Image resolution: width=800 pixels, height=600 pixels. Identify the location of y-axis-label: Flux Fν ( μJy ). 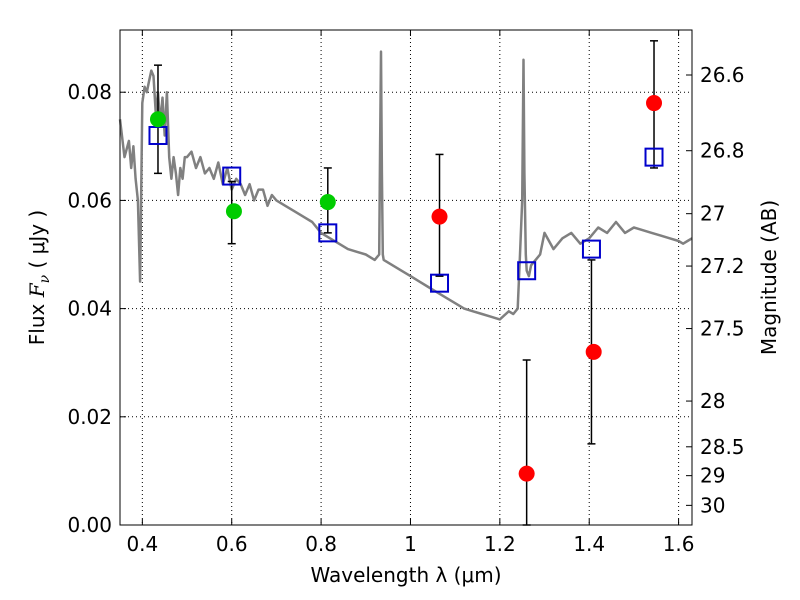
(39, 277).